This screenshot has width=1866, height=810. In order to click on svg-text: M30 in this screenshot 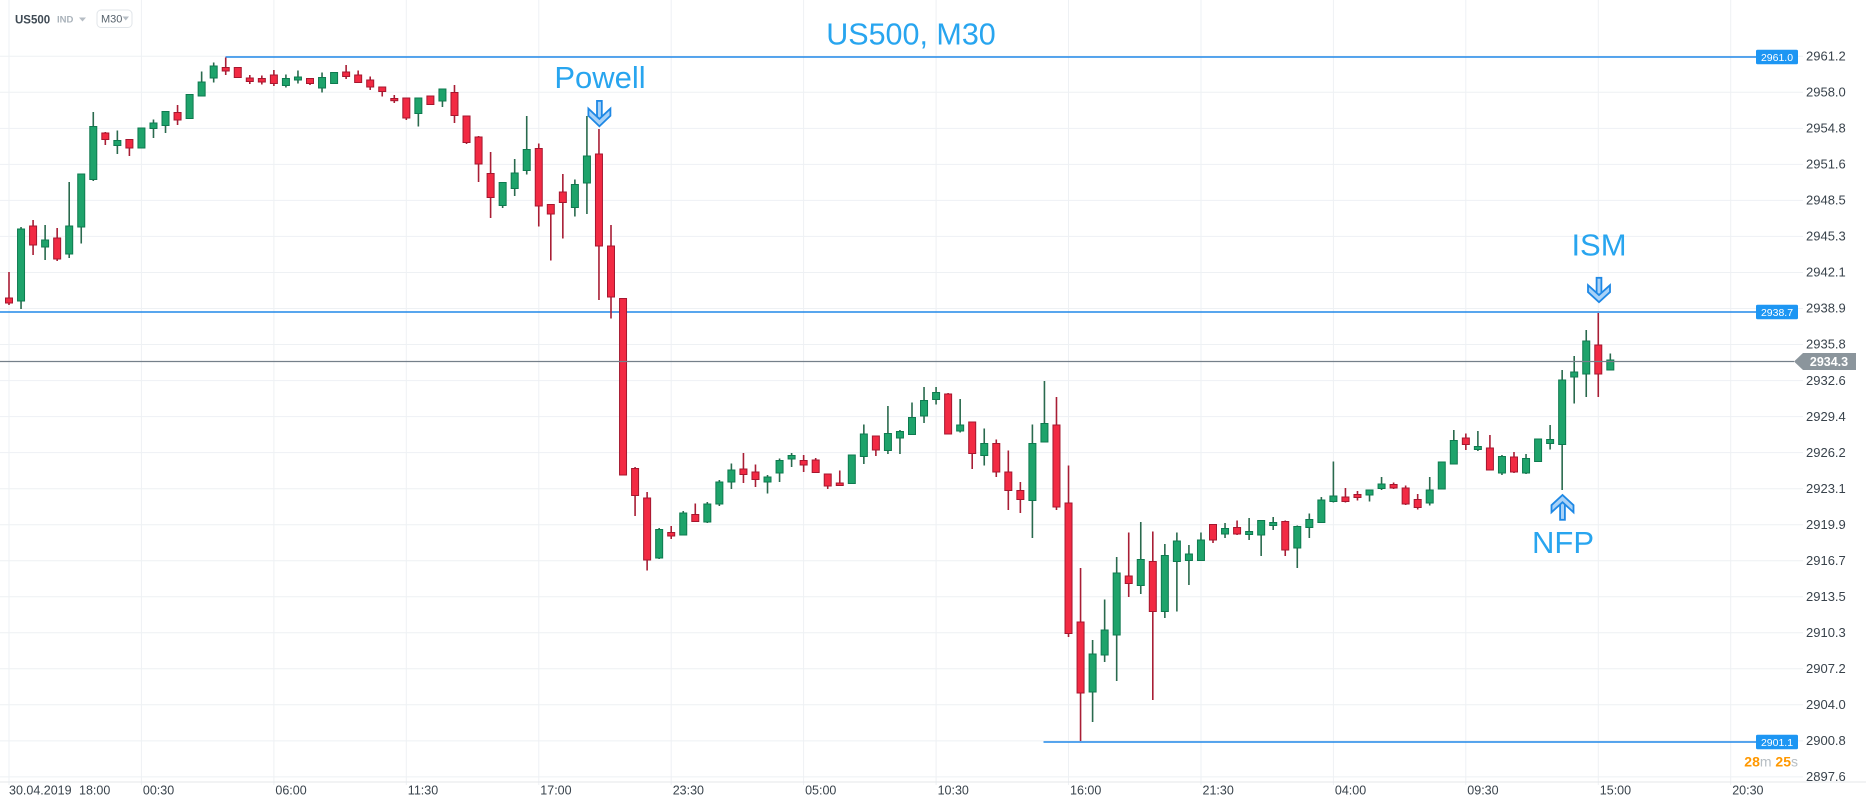, I will do `click(111, 20)`.